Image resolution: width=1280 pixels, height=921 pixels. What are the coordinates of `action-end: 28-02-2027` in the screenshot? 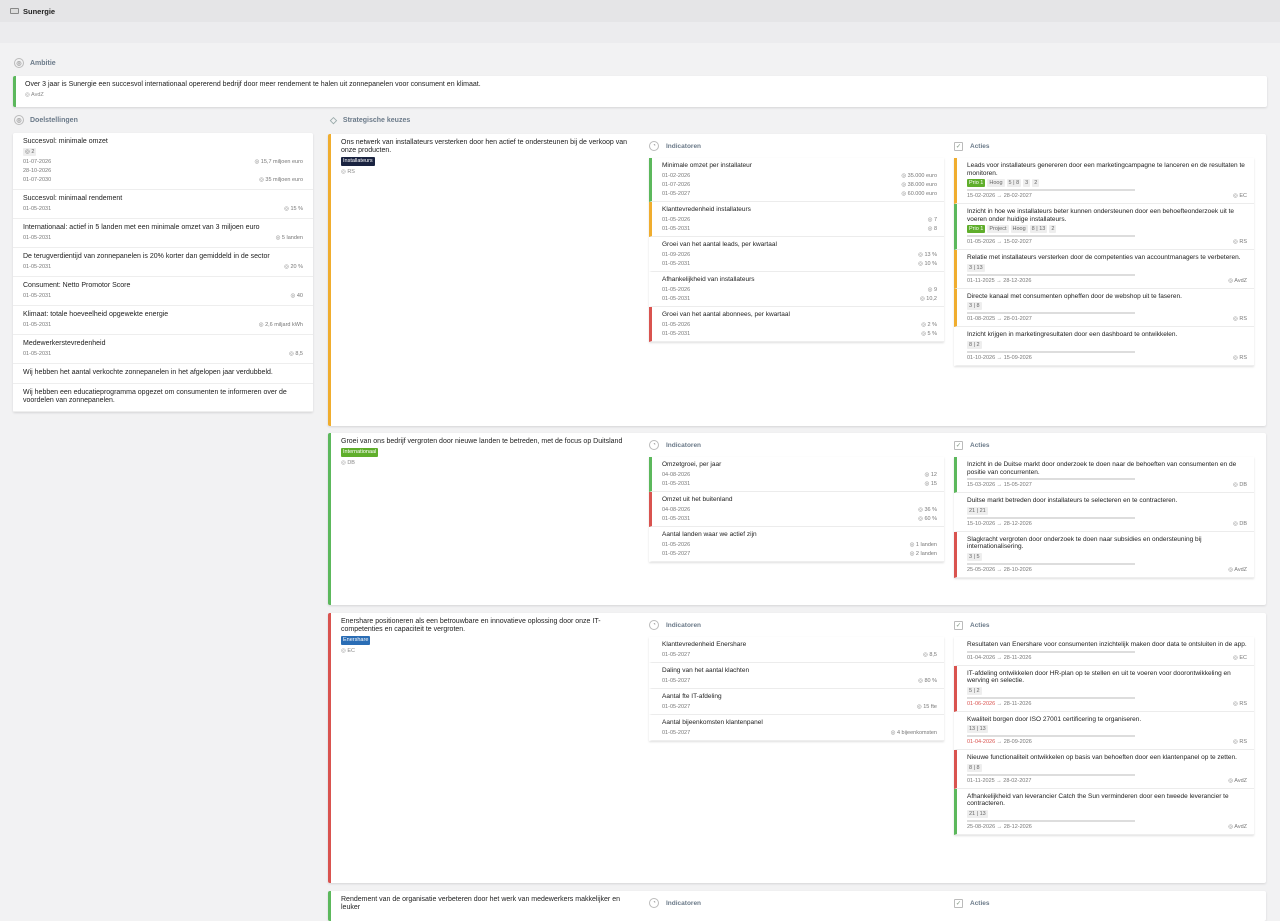 It's located at (1017, 196).